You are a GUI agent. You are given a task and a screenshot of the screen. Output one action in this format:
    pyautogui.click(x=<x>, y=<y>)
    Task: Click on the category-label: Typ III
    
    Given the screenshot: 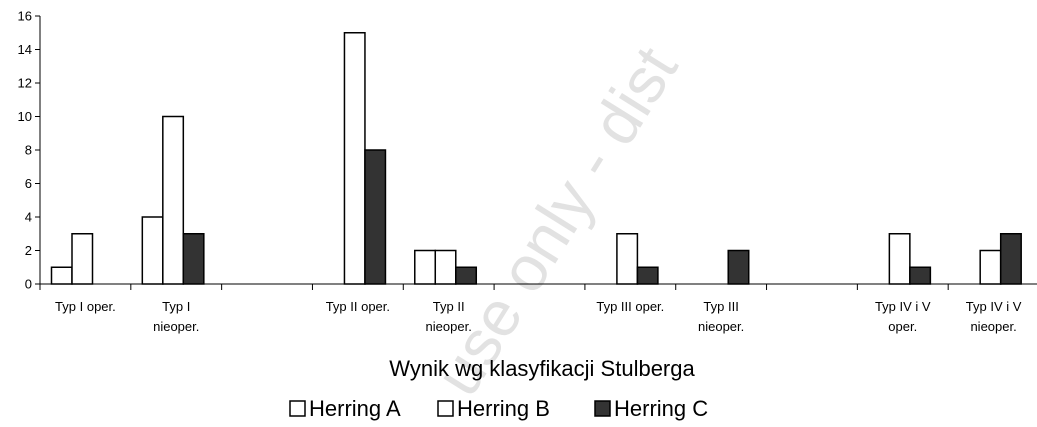 What is the action you would take?
    pyautogui.click(x=720, y=306)
    